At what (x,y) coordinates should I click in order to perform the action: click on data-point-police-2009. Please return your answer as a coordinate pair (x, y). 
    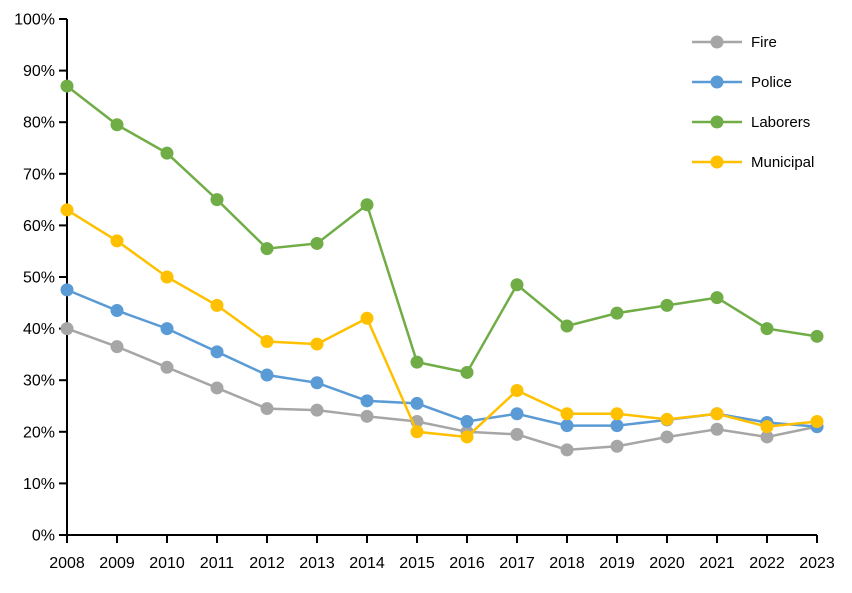
    Looking at the image, I should click on (117, 311).